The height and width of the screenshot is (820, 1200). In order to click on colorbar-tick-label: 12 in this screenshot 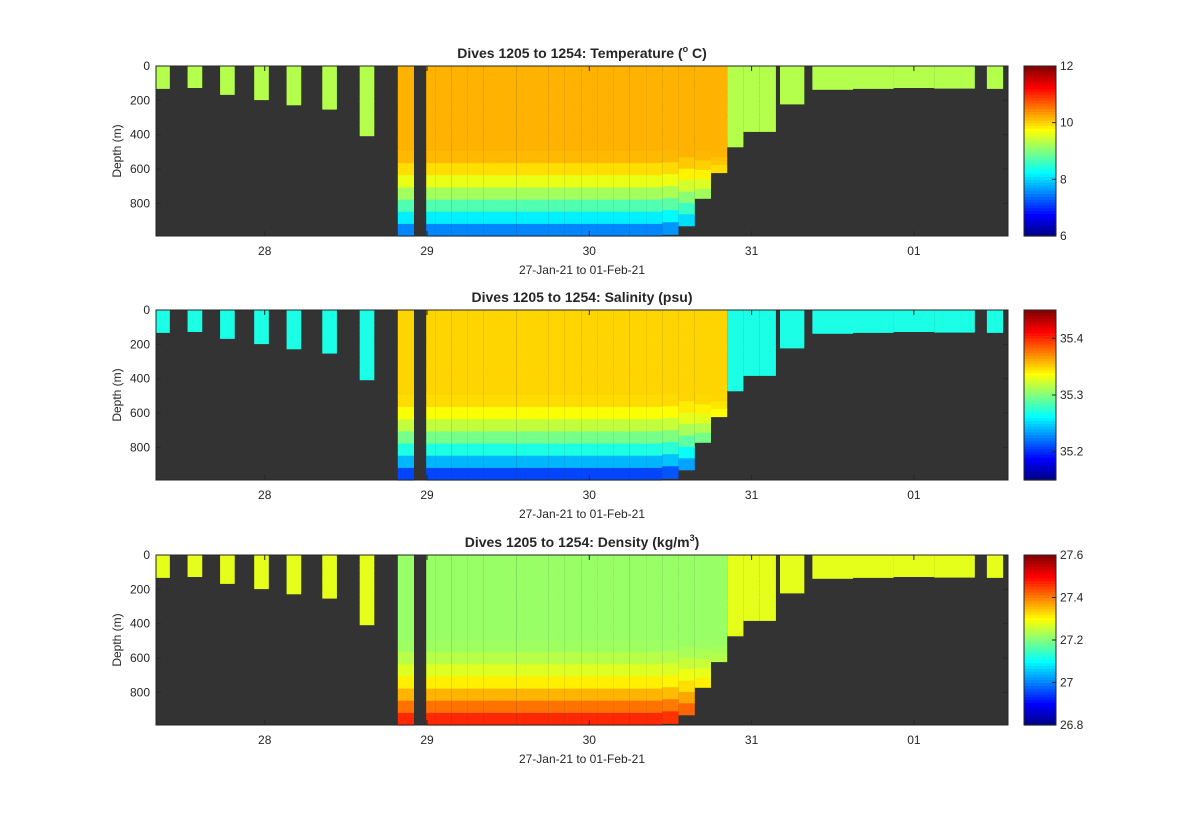, I will do `click(1067, 66)`.